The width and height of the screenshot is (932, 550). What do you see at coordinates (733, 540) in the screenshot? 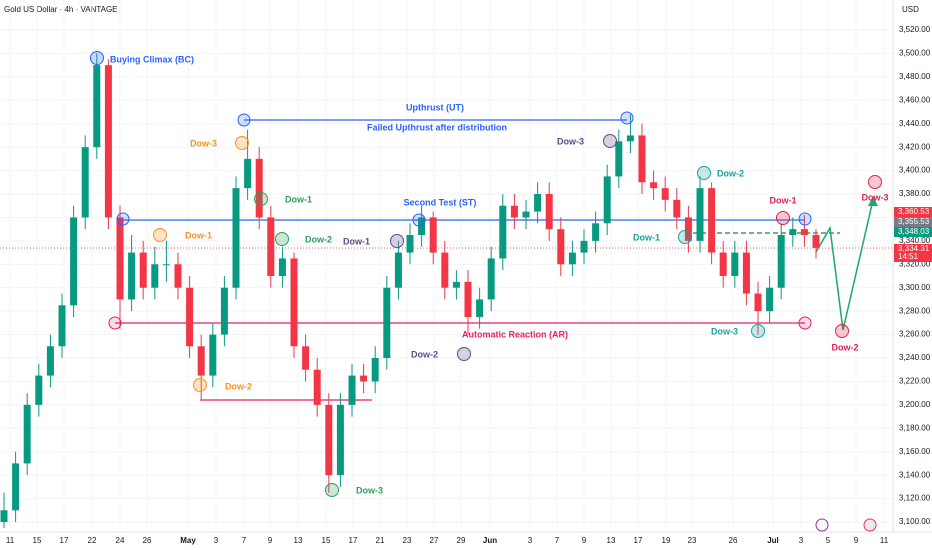
I see `x-tick-label: 26` at bounding box center [733, 540].